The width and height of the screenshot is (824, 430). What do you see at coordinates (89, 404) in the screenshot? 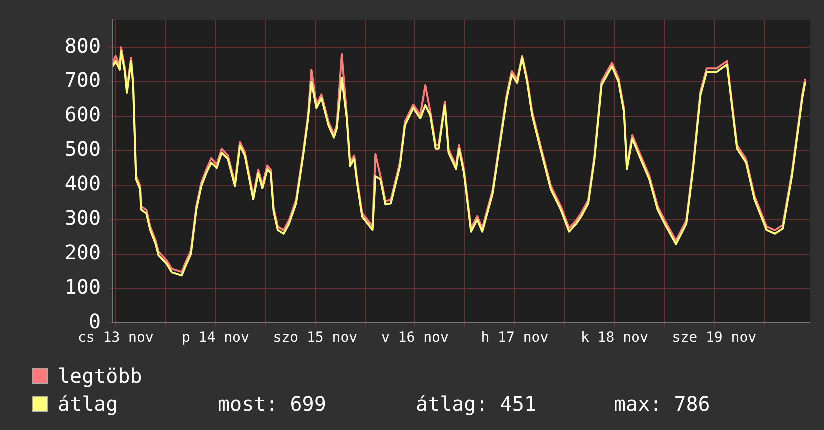
I see `legend-label: átlag` at bounding box center [89, 404].